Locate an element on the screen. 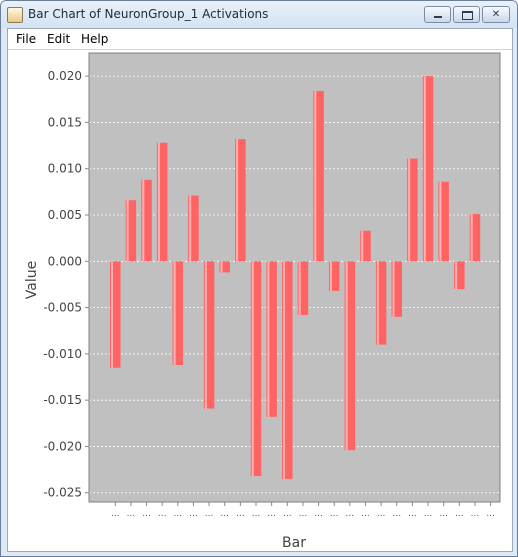 The image size is (518, 557). y-tick-label: -0.010 is located at coordinates (62, 354).